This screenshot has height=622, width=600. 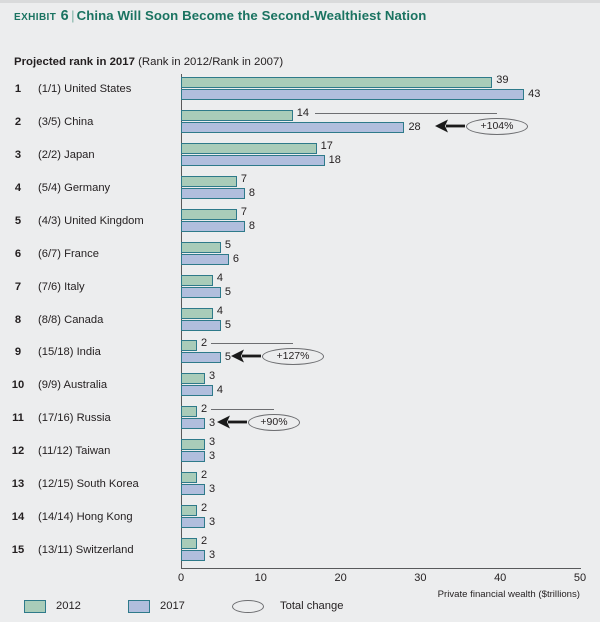 What do you see at coordinates (88, 352) in the screenshot?
I see `row-country-name: India` at bounding box center [88, 352].